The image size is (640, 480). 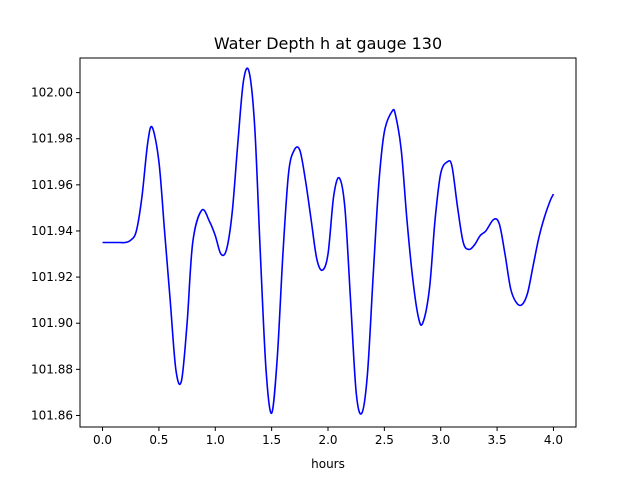 I want to click on y-tick-label: 101.94, so click(x=52, y=231).